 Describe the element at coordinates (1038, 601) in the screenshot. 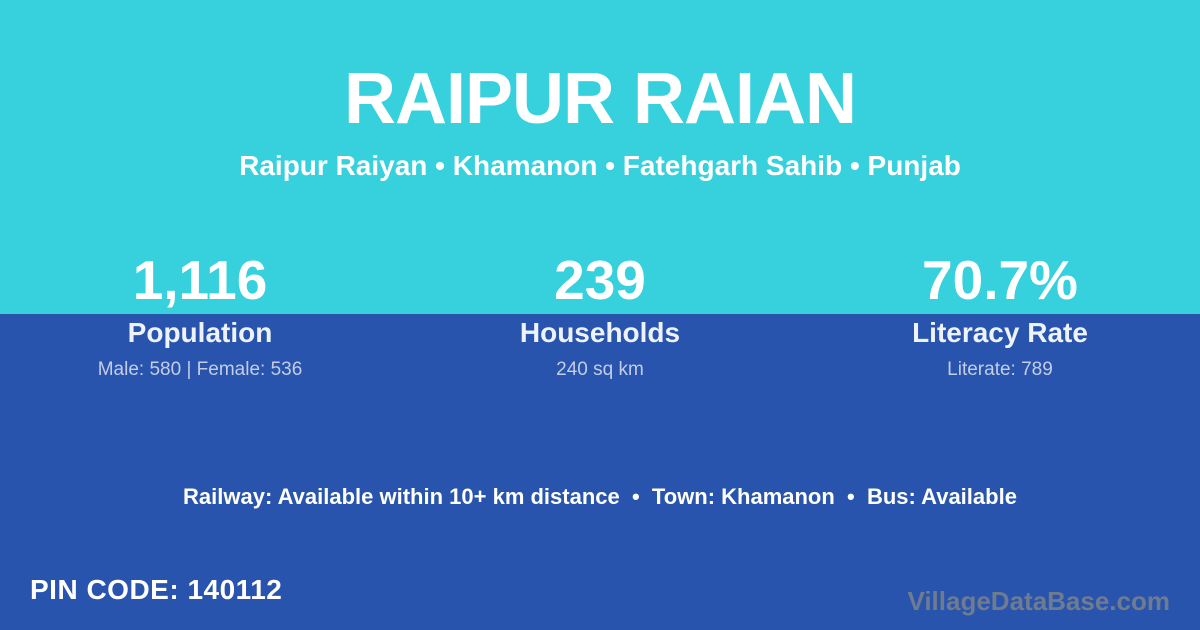

I see `watermark-site-name: VillageDataBase.com` at that location.